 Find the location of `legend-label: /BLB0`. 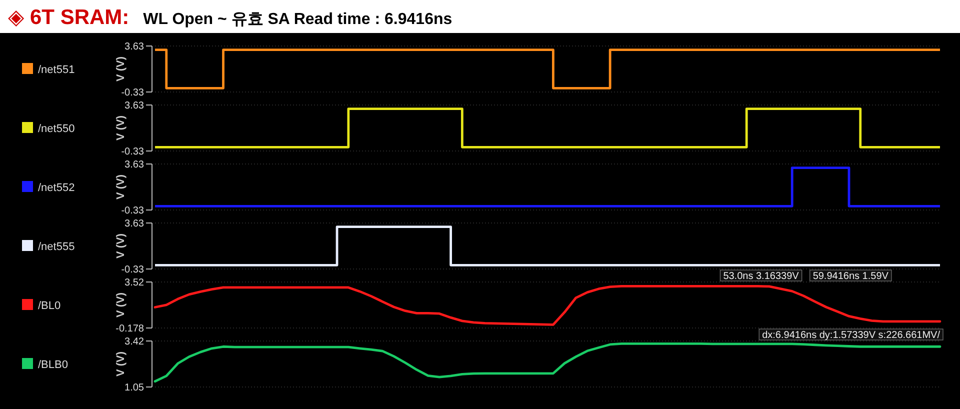

legend-label: /BLB0 is located at coordinates (53, 365).